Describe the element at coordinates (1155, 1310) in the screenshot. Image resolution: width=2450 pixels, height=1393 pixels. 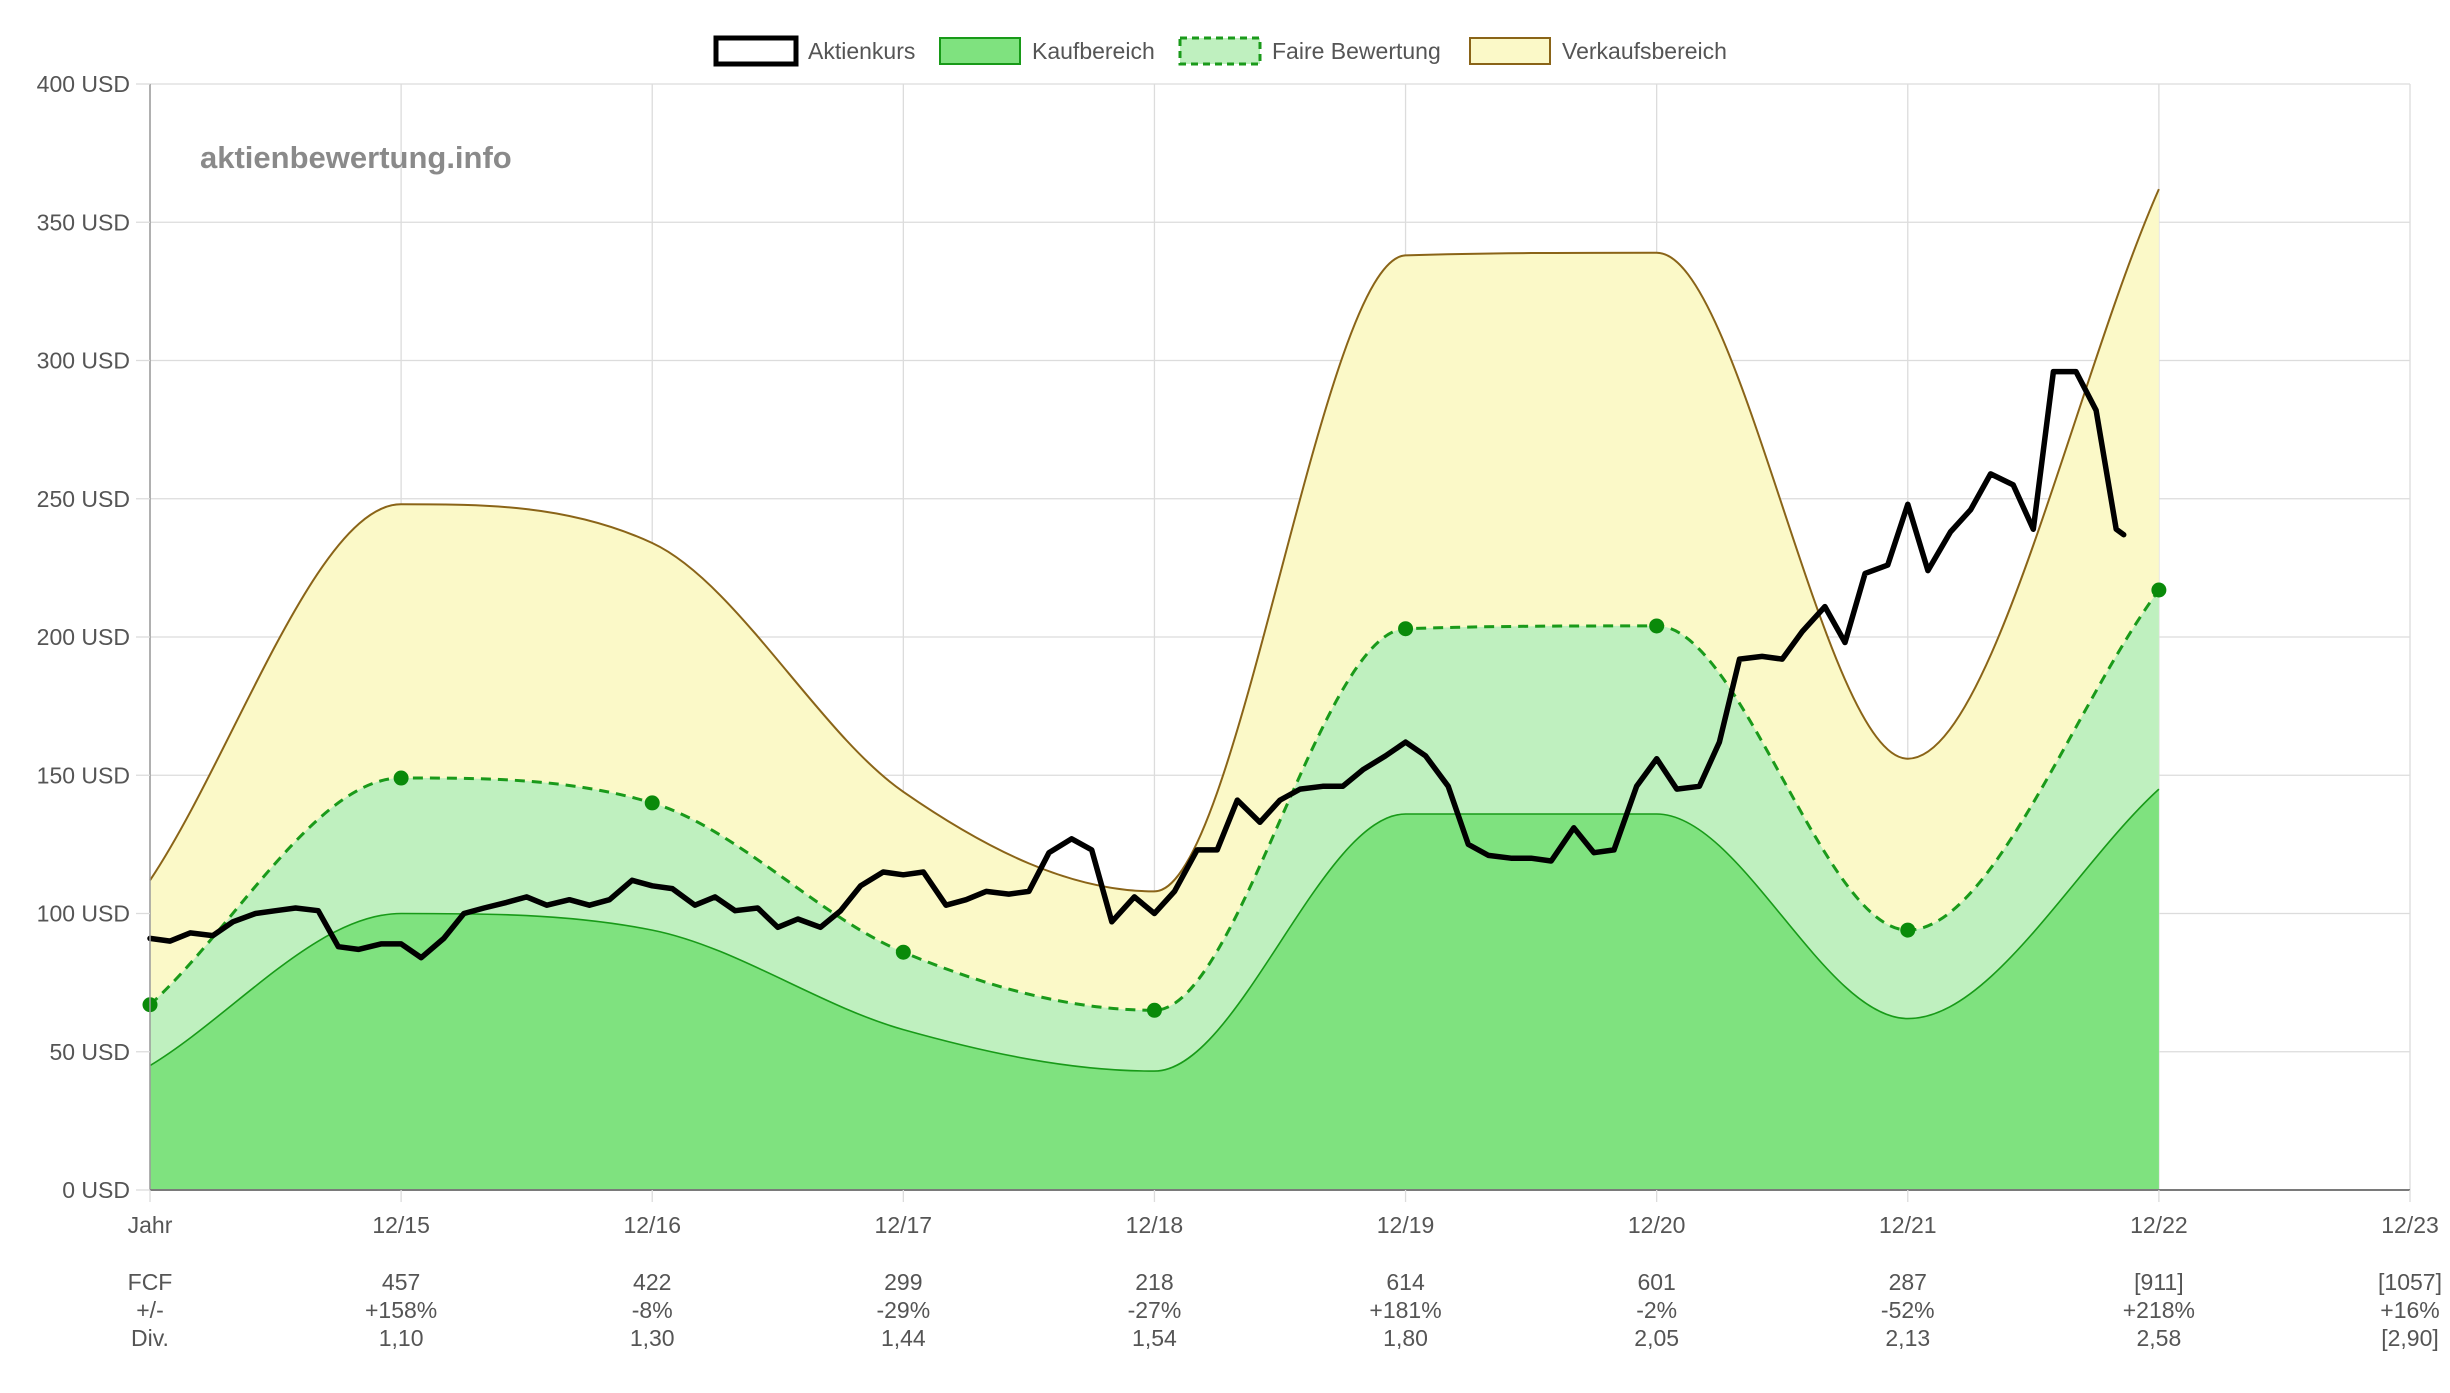
I see `table-change-value: -27%` at that location.